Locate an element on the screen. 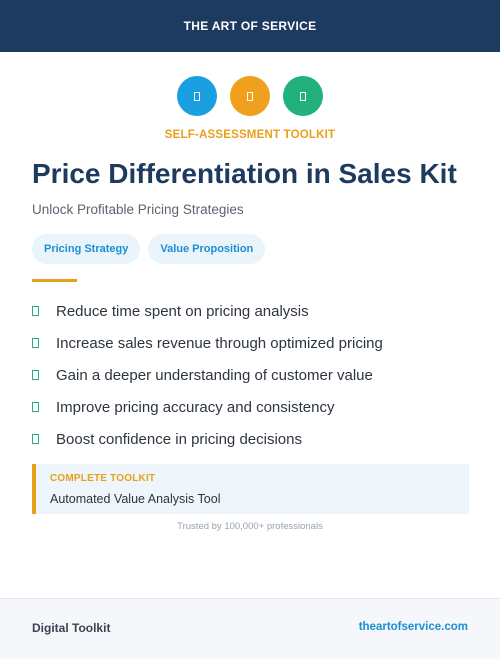 Image resolution: width=500 pixels, height=659 pixels. toolkit-name: Automated Value Analysis Tool is located at coordinates (135, 499).